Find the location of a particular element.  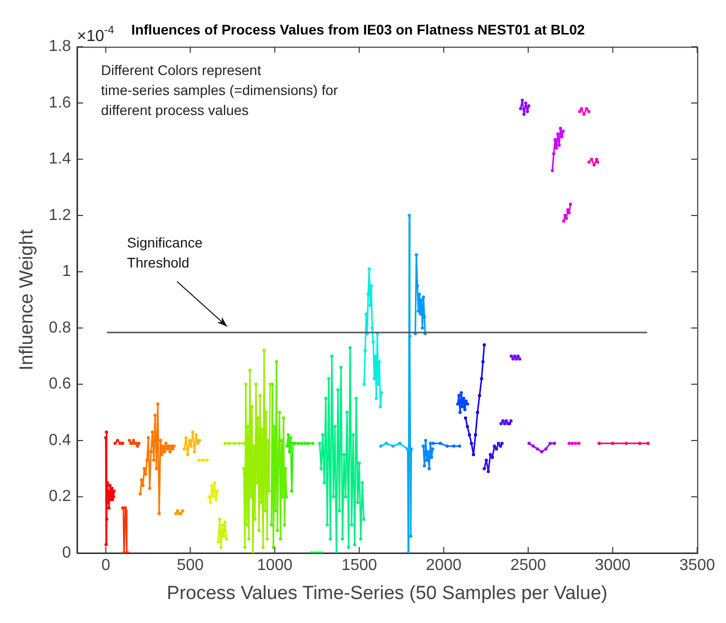

annotation: Different Colors represent time-series samples (=dimensions) for different process values is located at coordinates (219, 90).